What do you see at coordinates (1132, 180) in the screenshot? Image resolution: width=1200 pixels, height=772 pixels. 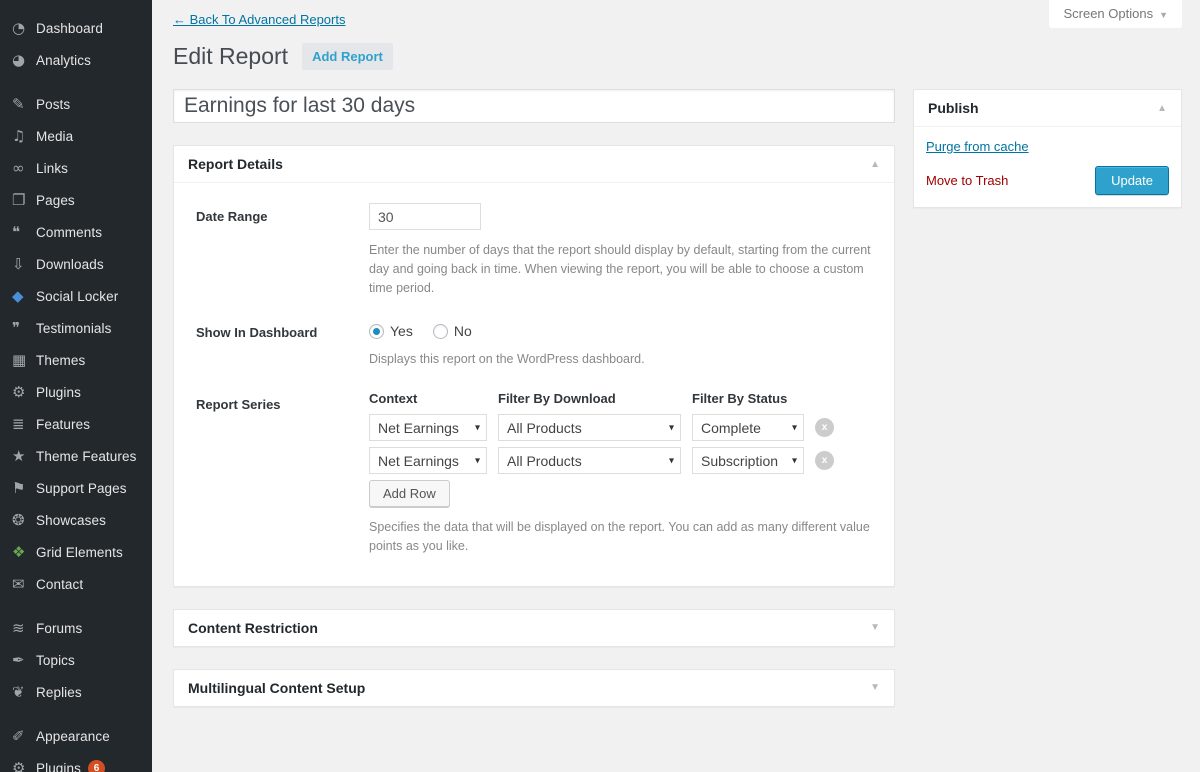 I see `update-button: Update` at bounding box center [1132, 180].